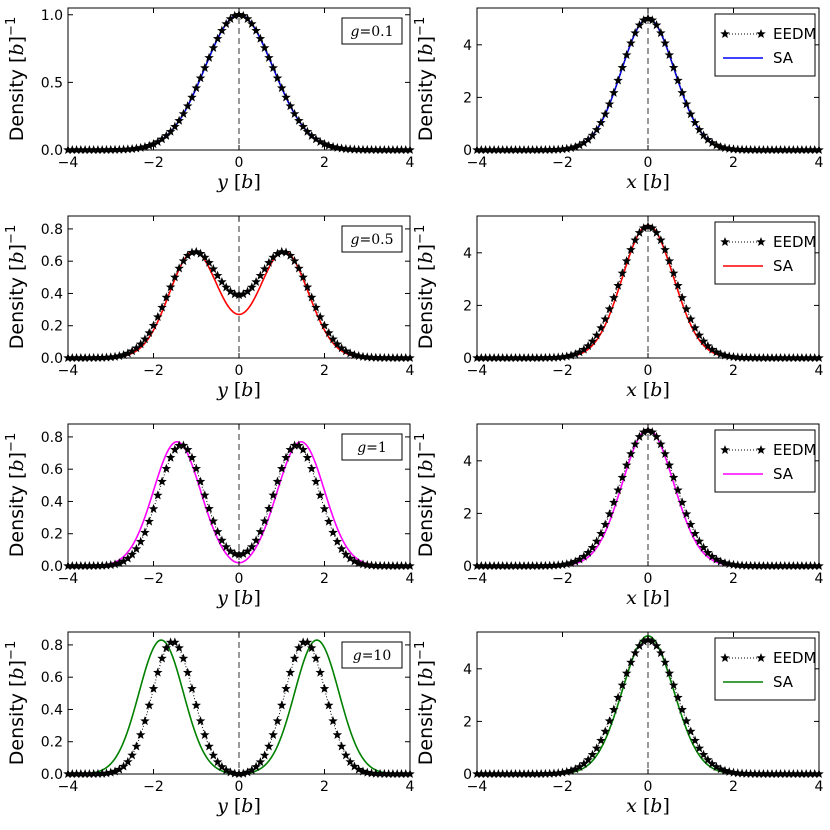 This screenshot has width=830, height=830. What do you see at coordinates (222, 598) in the screenshot?
I see `x-axis-var: y` at bounding box center [222, 598].